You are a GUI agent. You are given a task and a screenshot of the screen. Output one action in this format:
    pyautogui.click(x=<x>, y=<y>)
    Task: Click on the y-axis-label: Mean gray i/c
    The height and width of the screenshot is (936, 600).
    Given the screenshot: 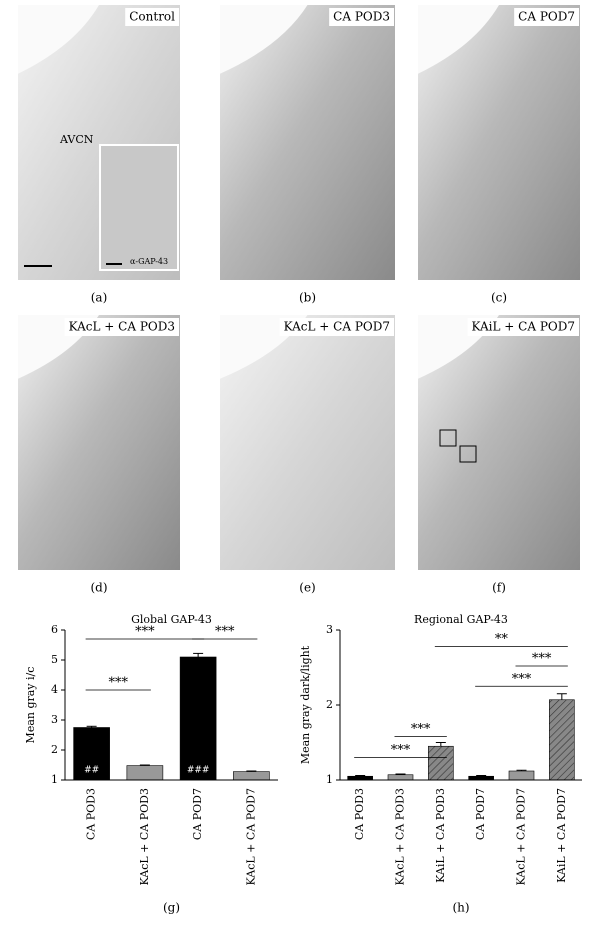 What is the action you would take?
    pyautogui.click(x=30, y=705)
    